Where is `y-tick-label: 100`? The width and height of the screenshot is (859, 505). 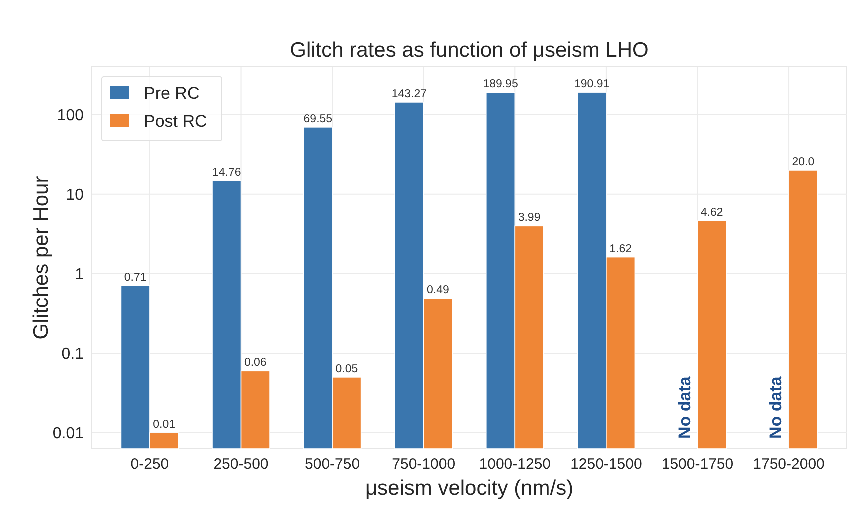 y-tick-label: 100 is located at coordinates (70, 115).